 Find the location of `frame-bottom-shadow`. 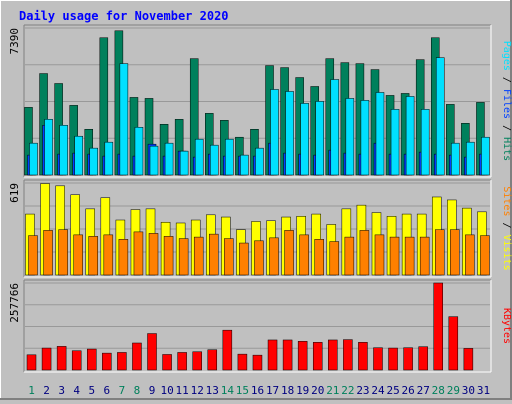

frame-bottom-shadow is located at coordinates (256, 399).